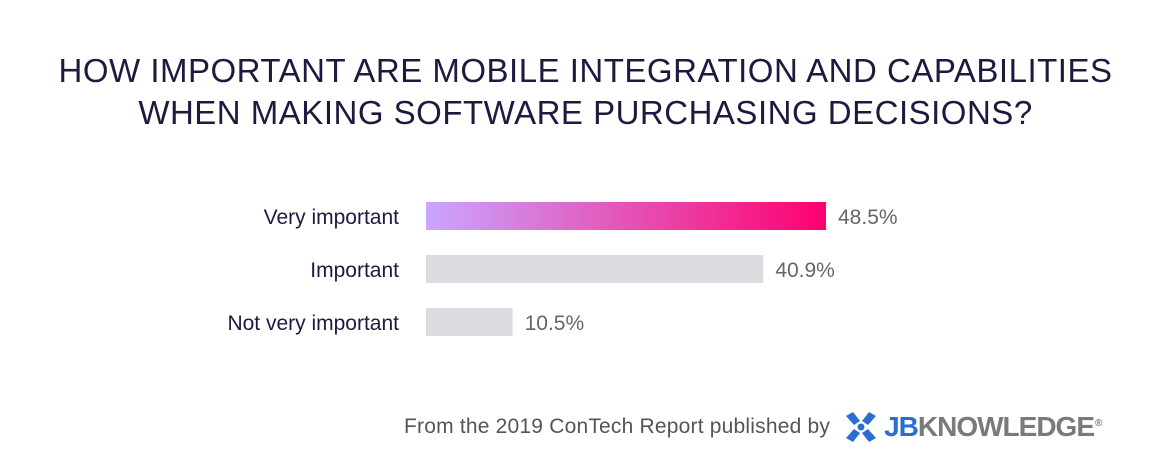 This screenshot has height=462, width=1171. What do you see at coordinates (332, 217) in the screenshot?
I see `category-label-very-important: Very important` at bounding box center [332, 217].